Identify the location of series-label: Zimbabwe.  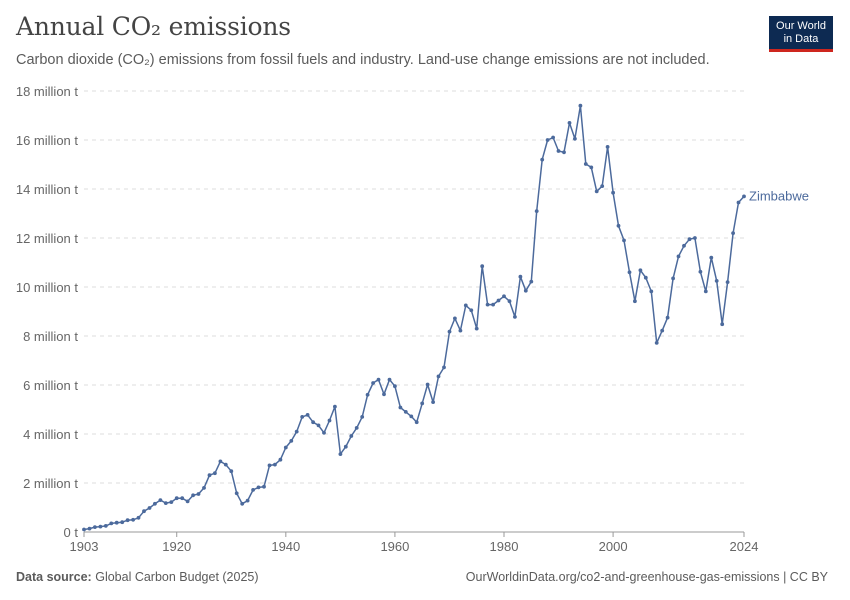
(779, 195).